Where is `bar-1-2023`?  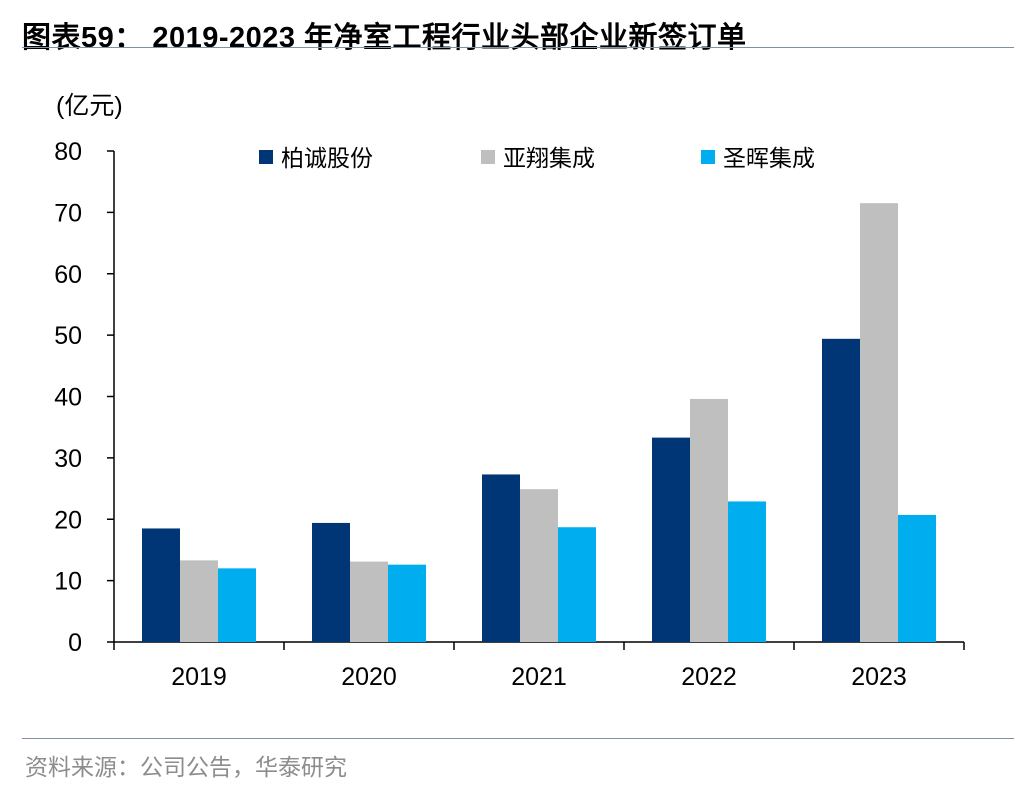 bar-1-2023 is located at coordinates (841, 490).